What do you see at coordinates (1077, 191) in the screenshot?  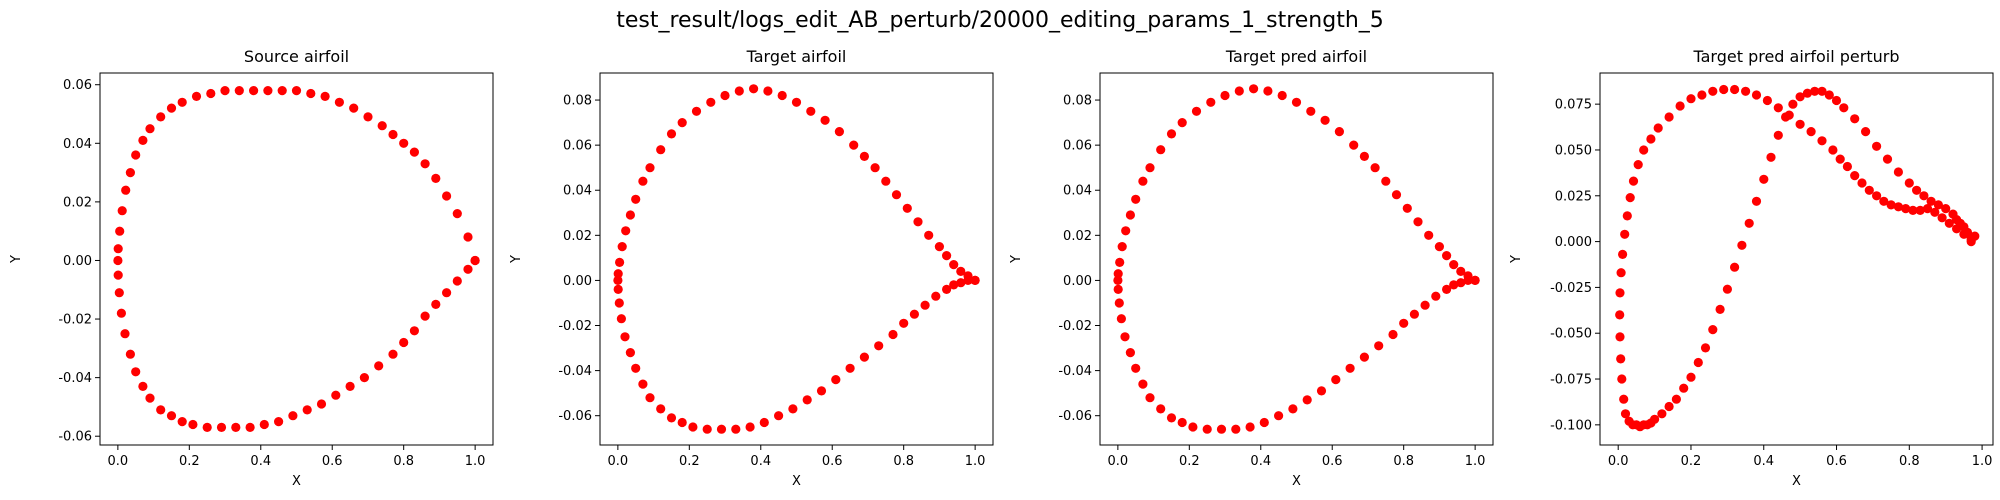 I see `y-tick-label: 0.04` at bounding box center [1077, 191].